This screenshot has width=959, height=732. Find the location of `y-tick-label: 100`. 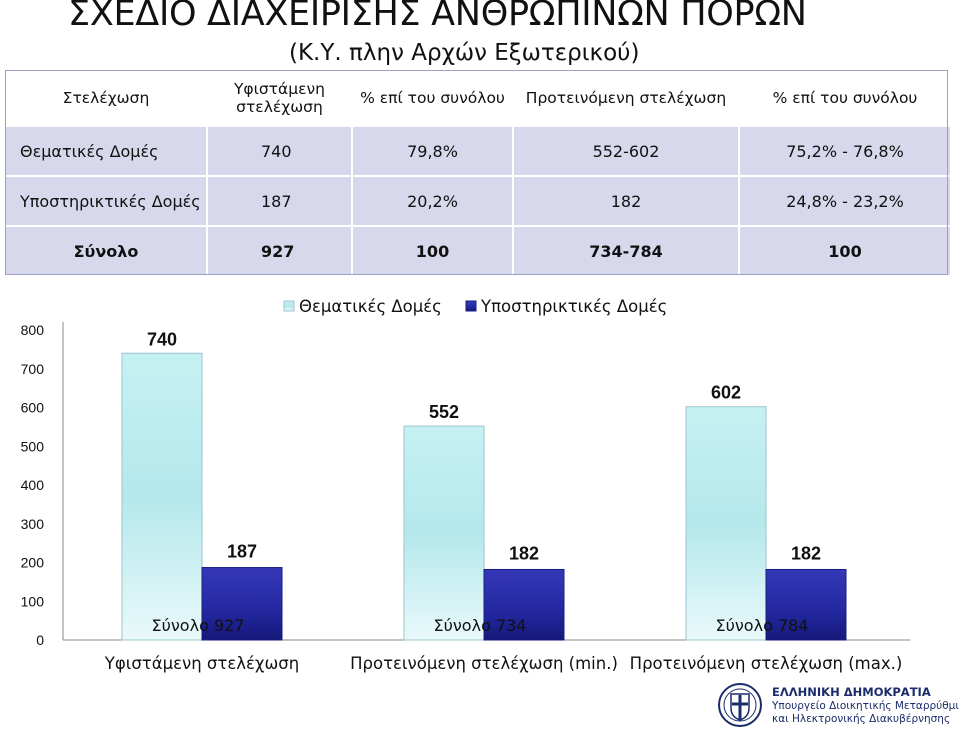

y-tick-label: 100 is located at coordinates (33, 601).